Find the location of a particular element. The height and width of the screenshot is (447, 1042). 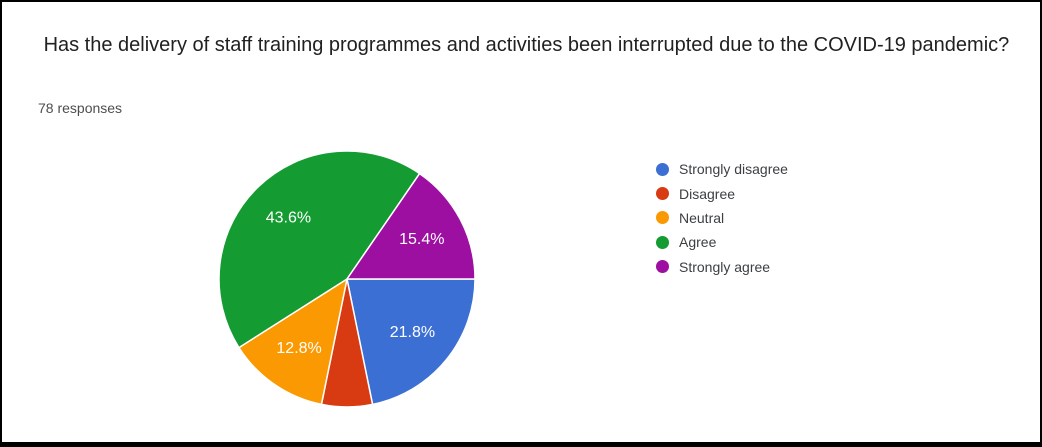

pie-chart: 21.8% 12.8% 43.6% 15.4% is located at coordinates (347, 279).